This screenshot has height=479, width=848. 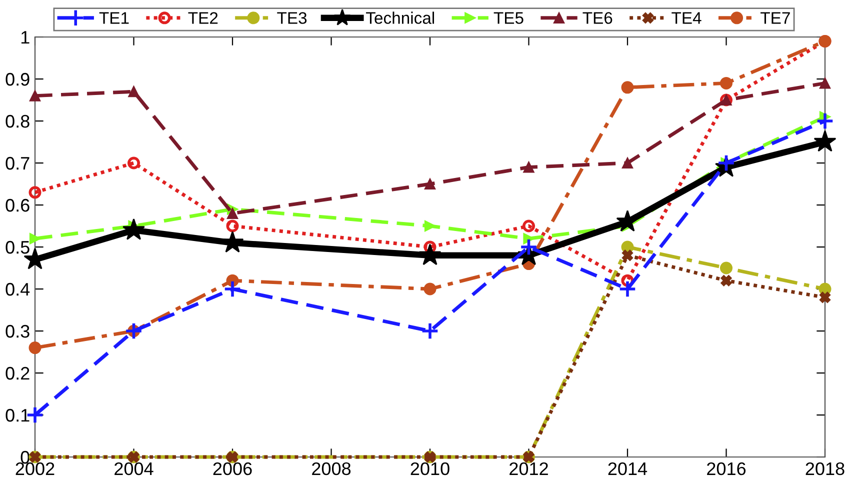 I want to click on x-tick-label: 2010, so click(x=430, y=469).